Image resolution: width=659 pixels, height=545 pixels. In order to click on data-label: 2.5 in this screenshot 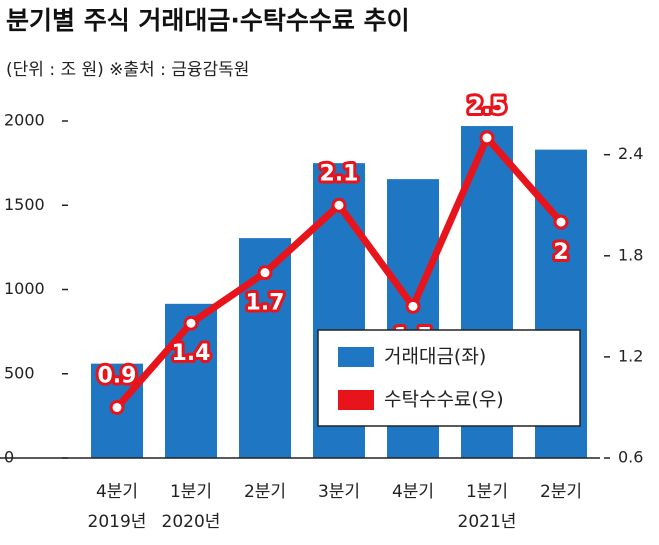, I will do `click(487, 106)`.